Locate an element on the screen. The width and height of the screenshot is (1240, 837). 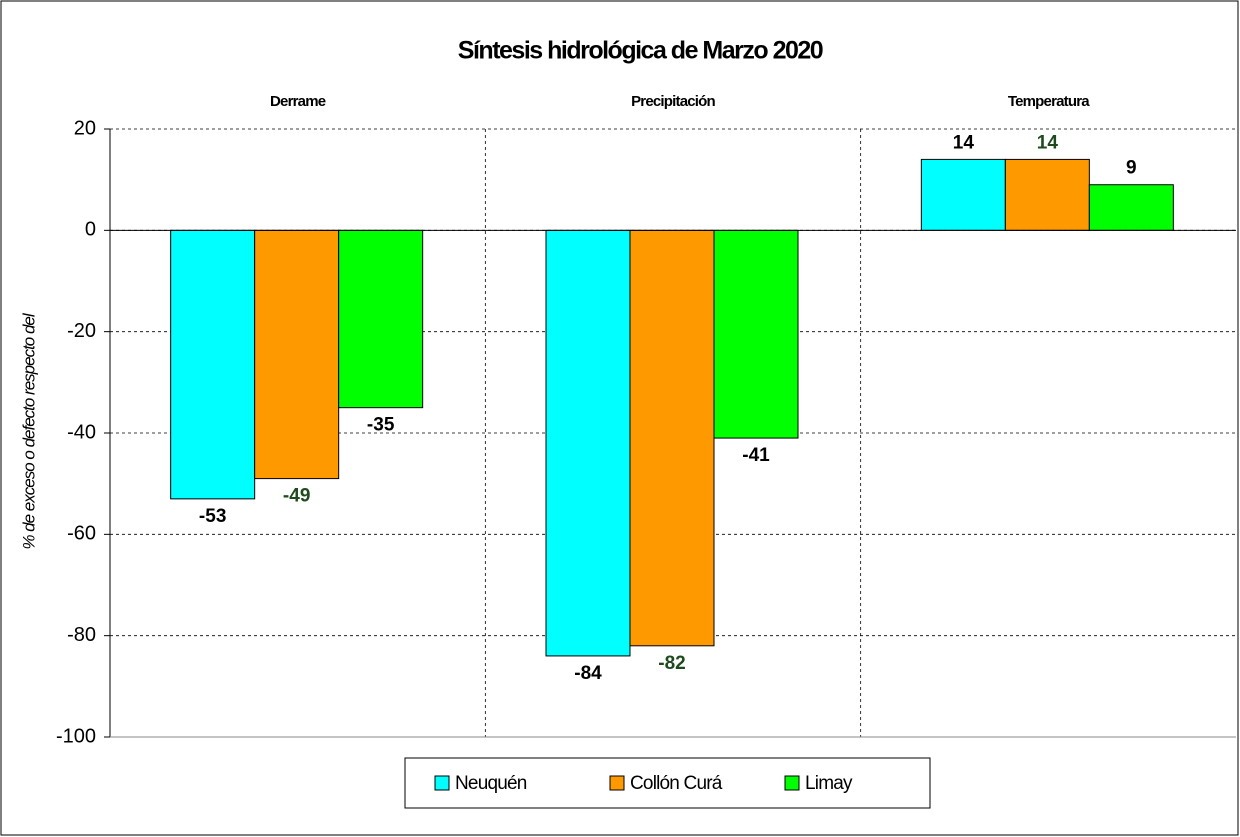
data-label: 9 is located at coordinates (1131, 168).